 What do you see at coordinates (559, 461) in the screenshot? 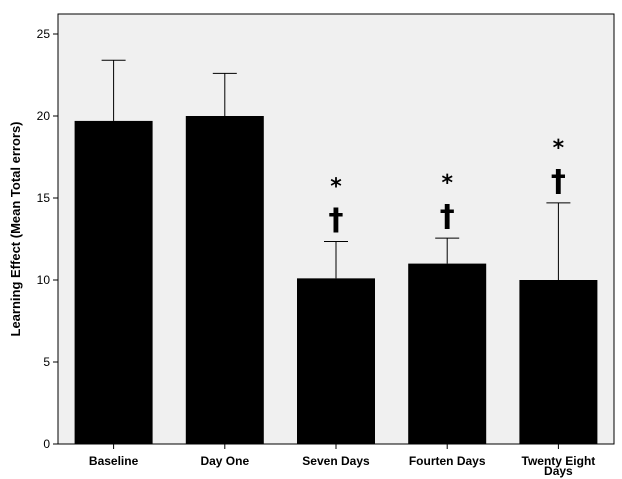
I see `x-category-label: Twenty Eight` at bounding box center [559, 461].